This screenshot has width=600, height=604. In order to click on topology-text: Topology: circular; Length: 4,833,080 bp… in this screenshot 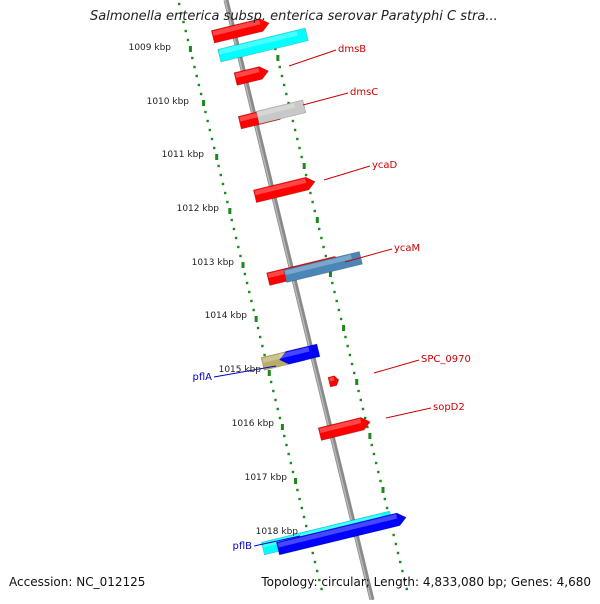, I will do `click(426, 582)`.